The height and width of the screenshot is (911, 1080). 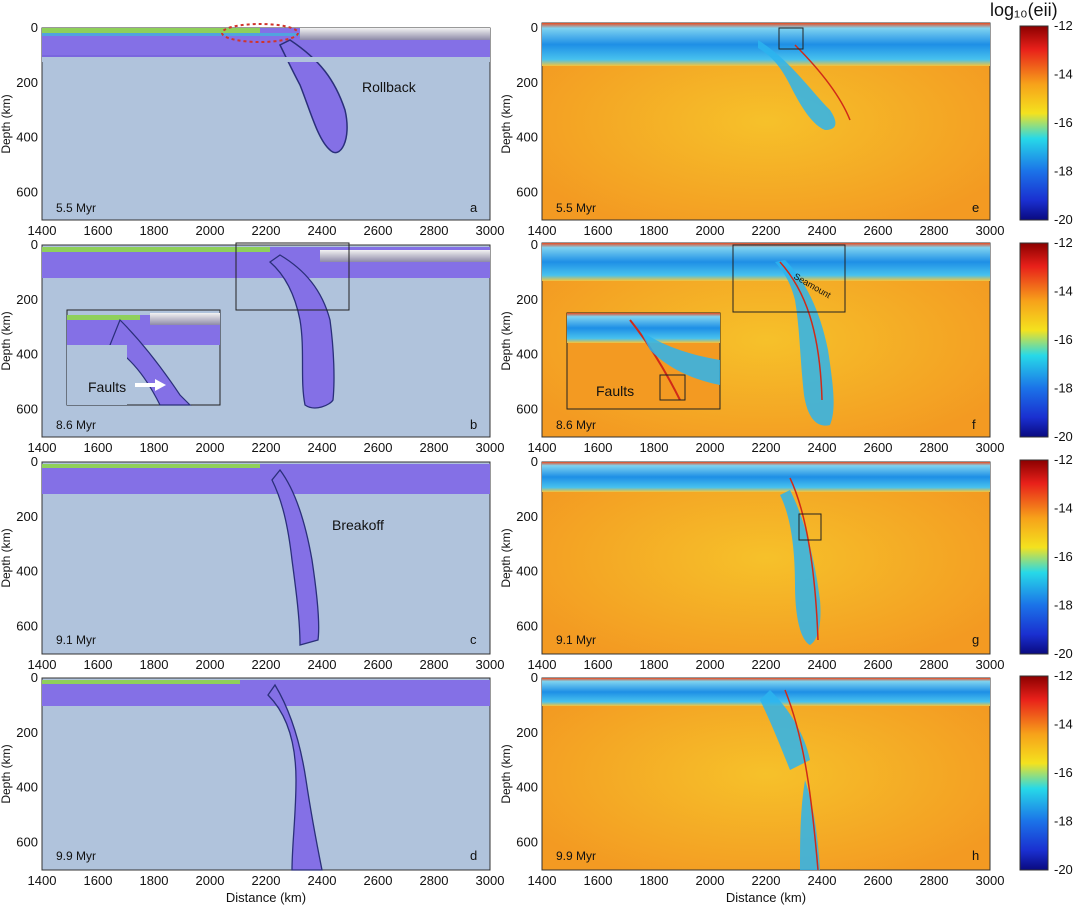 I want to click on panel-c: Breakoff 9.1 Myr c, so click(x=266, y=558).